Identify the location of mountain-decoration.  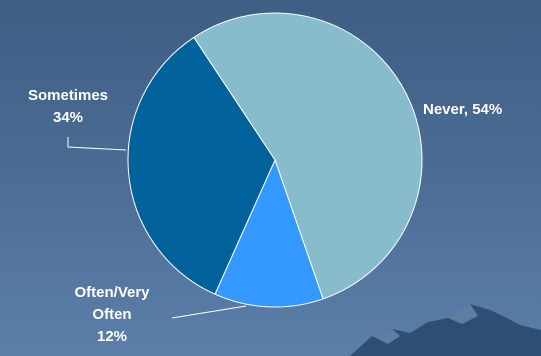
(445, 330).